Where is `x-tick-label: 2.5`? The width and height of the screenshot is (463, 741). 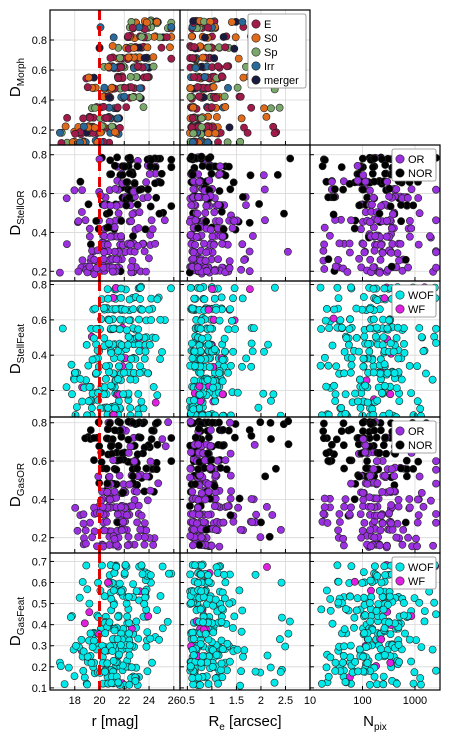
x-tick-label: 2.5 is located at coordinates (285, 701).